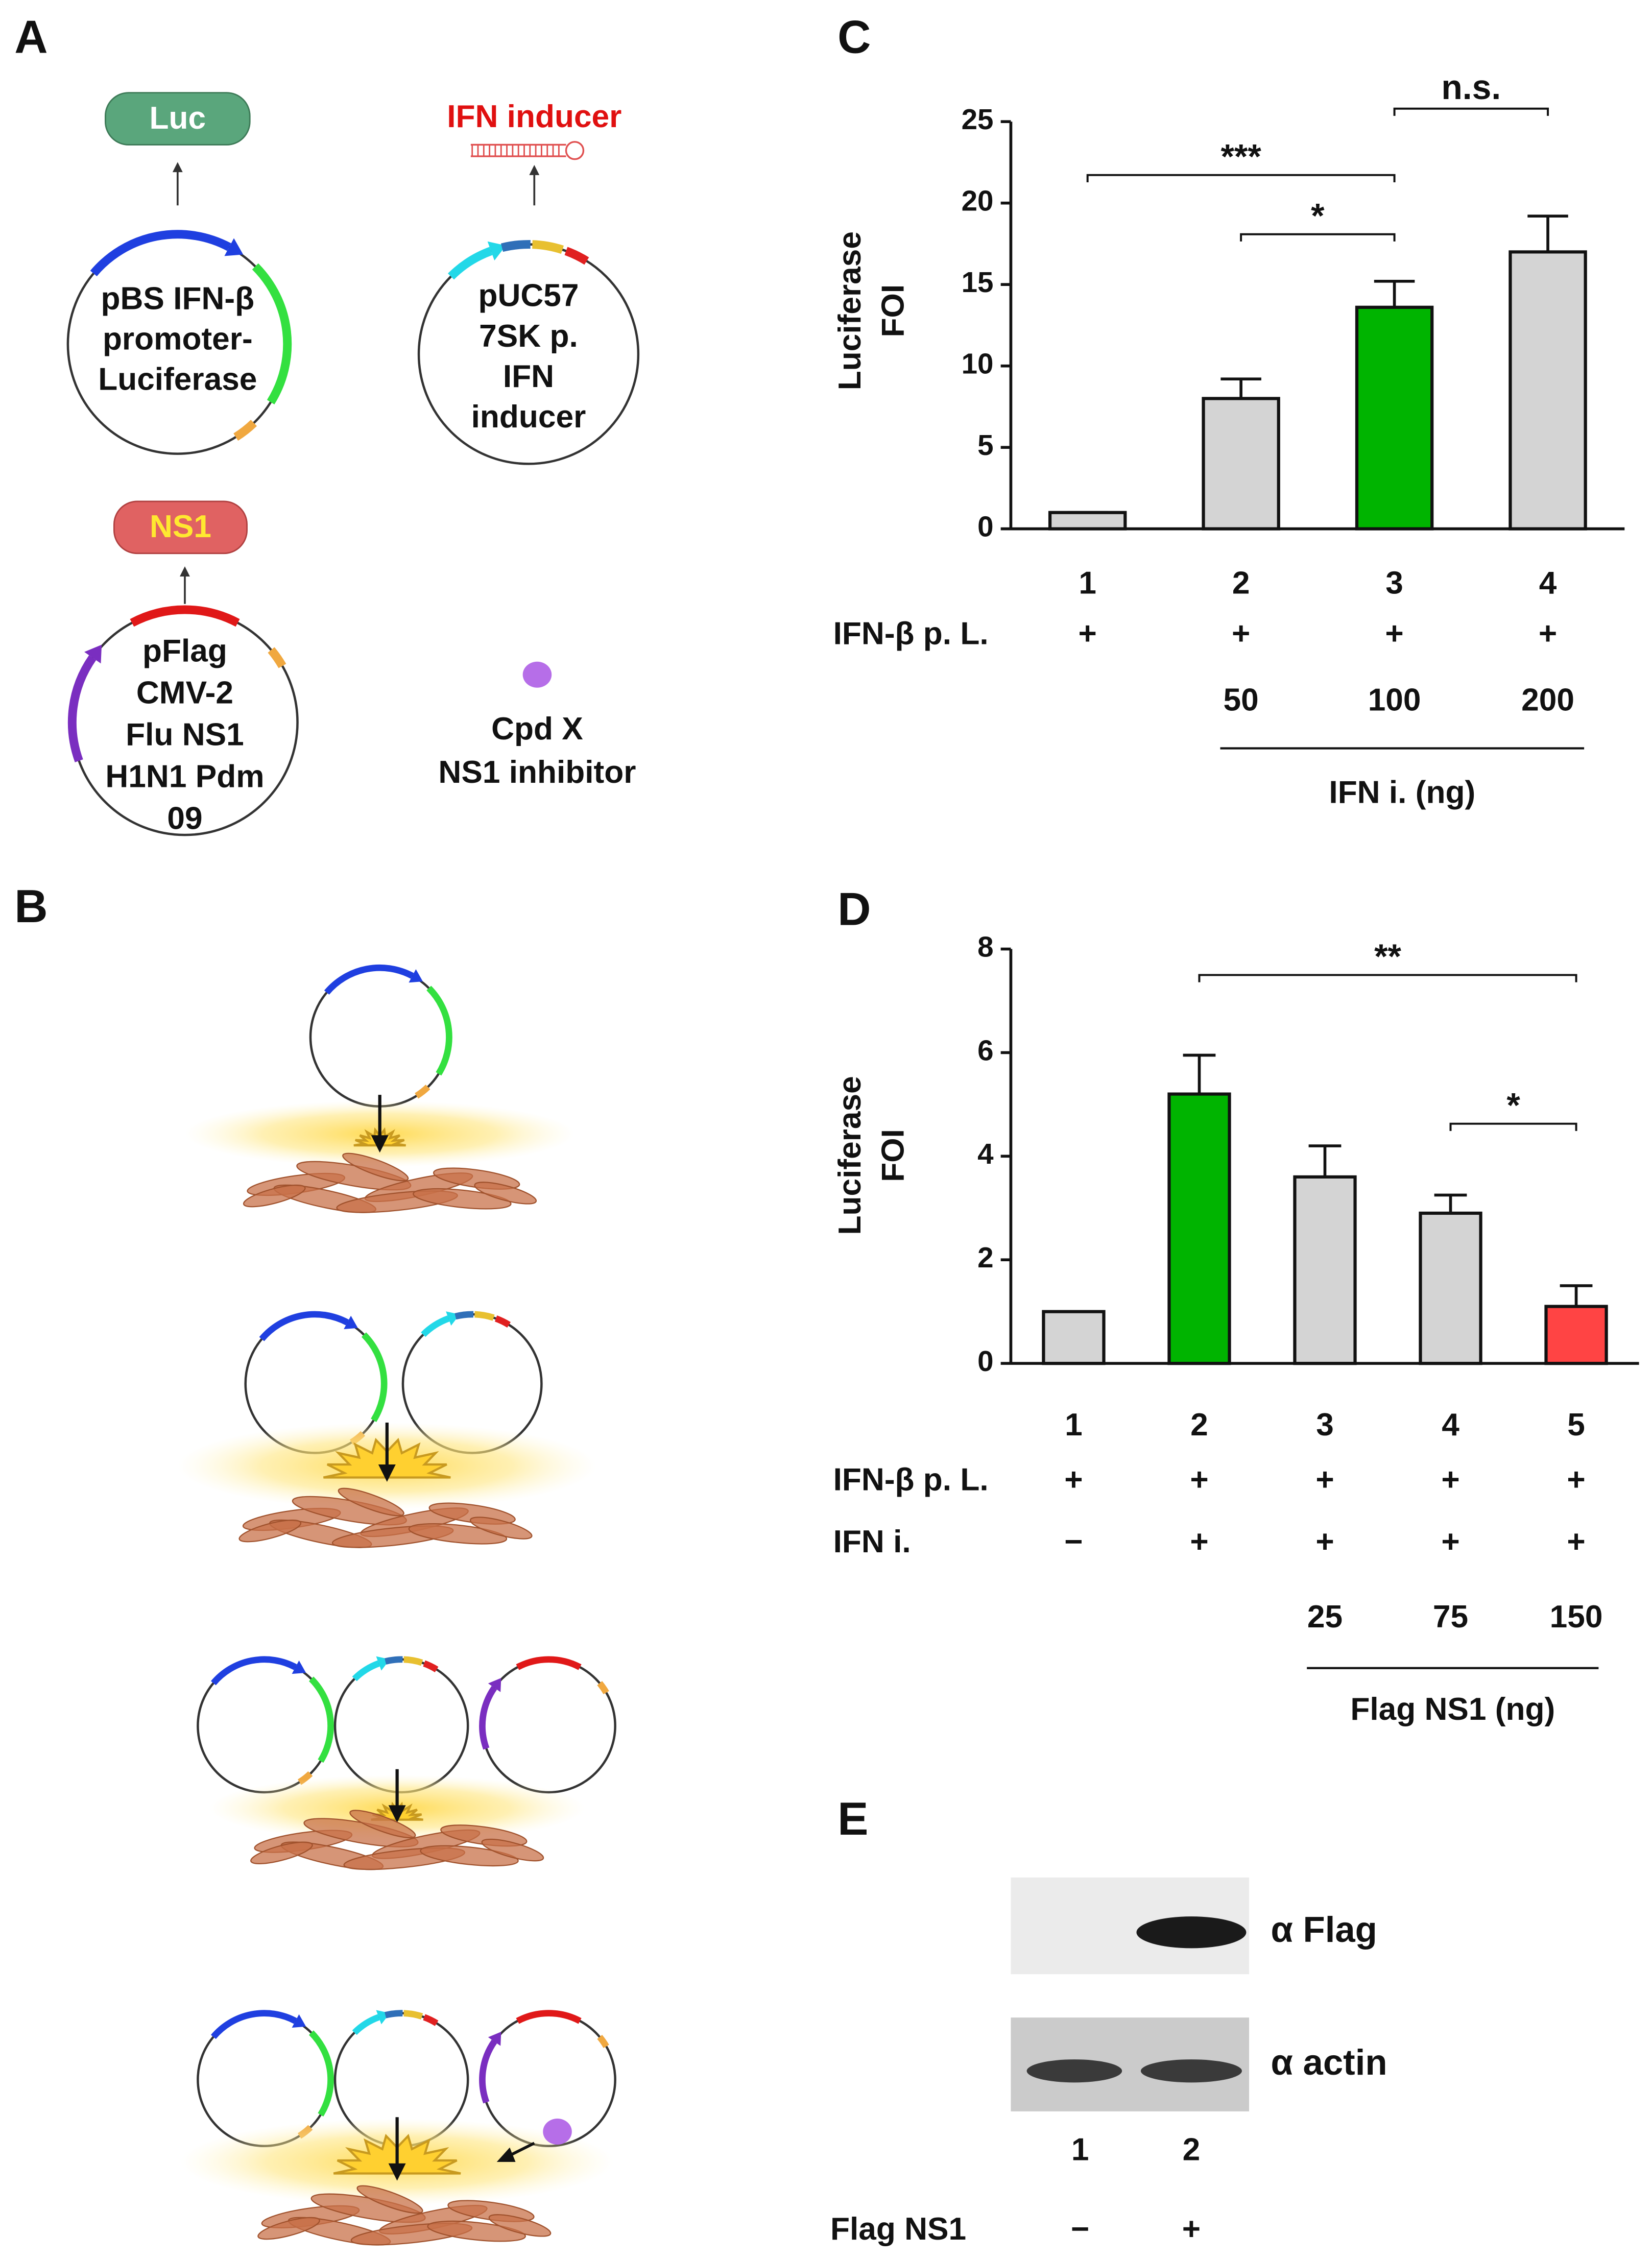  I want to click on compound-label: NS1 inhibitor, so click(537, 772).